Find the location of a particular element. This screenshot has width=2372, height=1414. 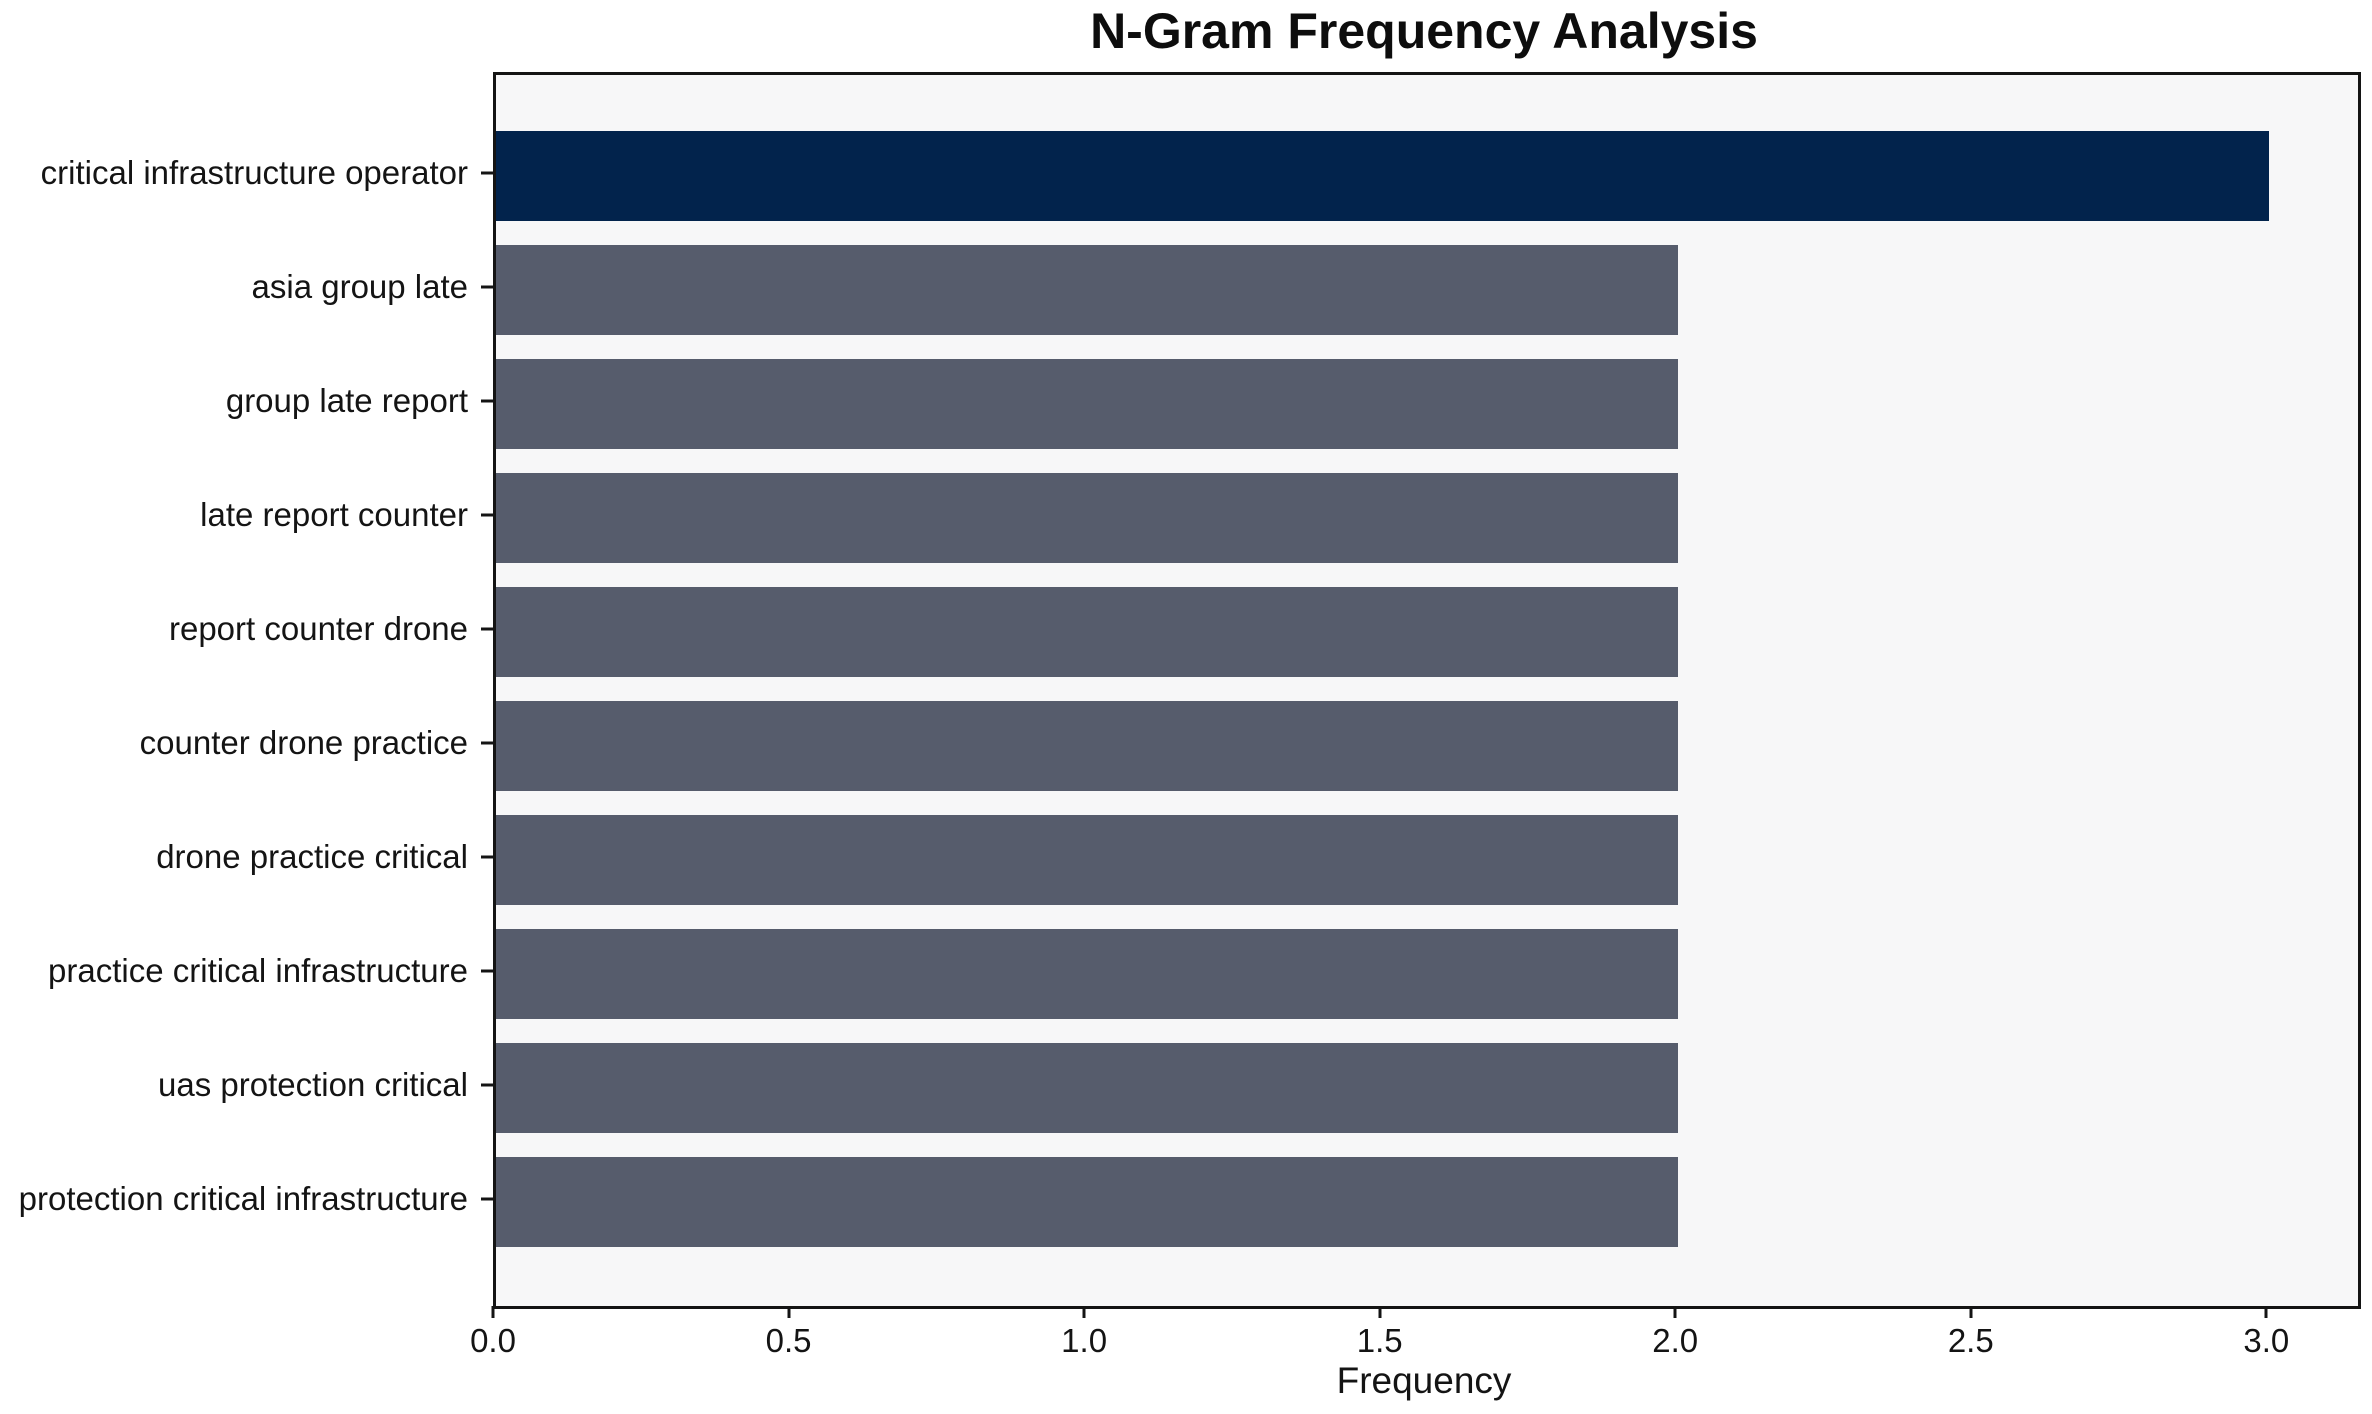

y-tick-label-3: late report counter is located at coordinates (334, 514).